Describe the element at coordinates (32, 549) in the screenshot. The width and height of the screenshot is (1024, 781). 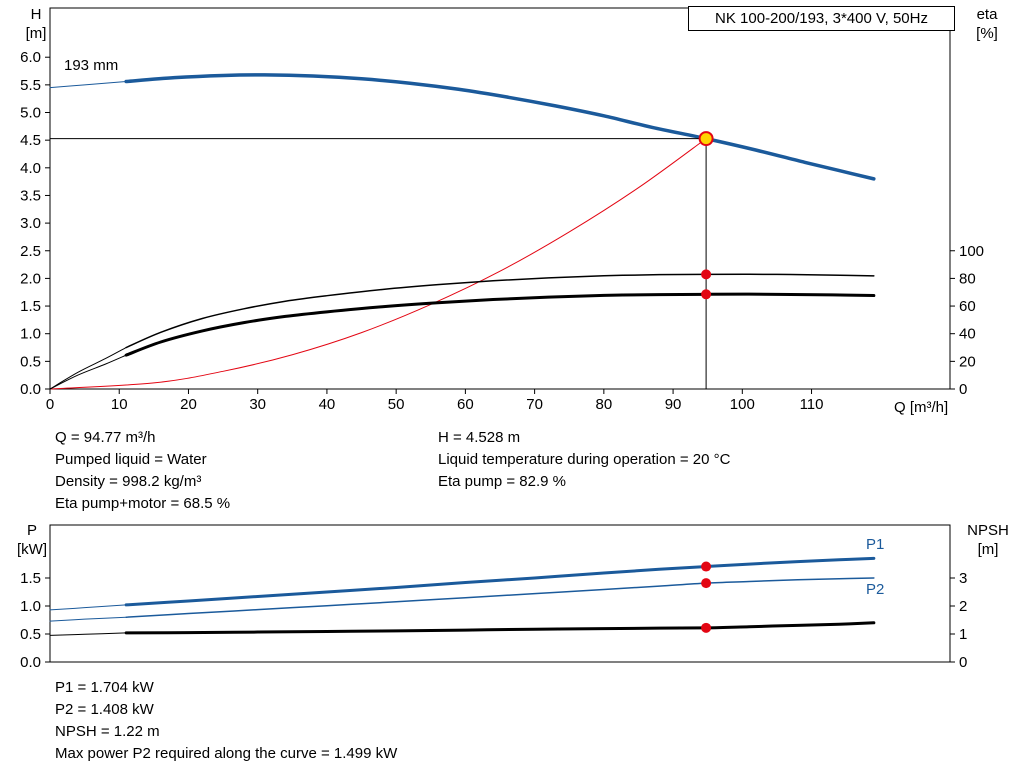
I see `p-axis-unit: [kW]` at that location.